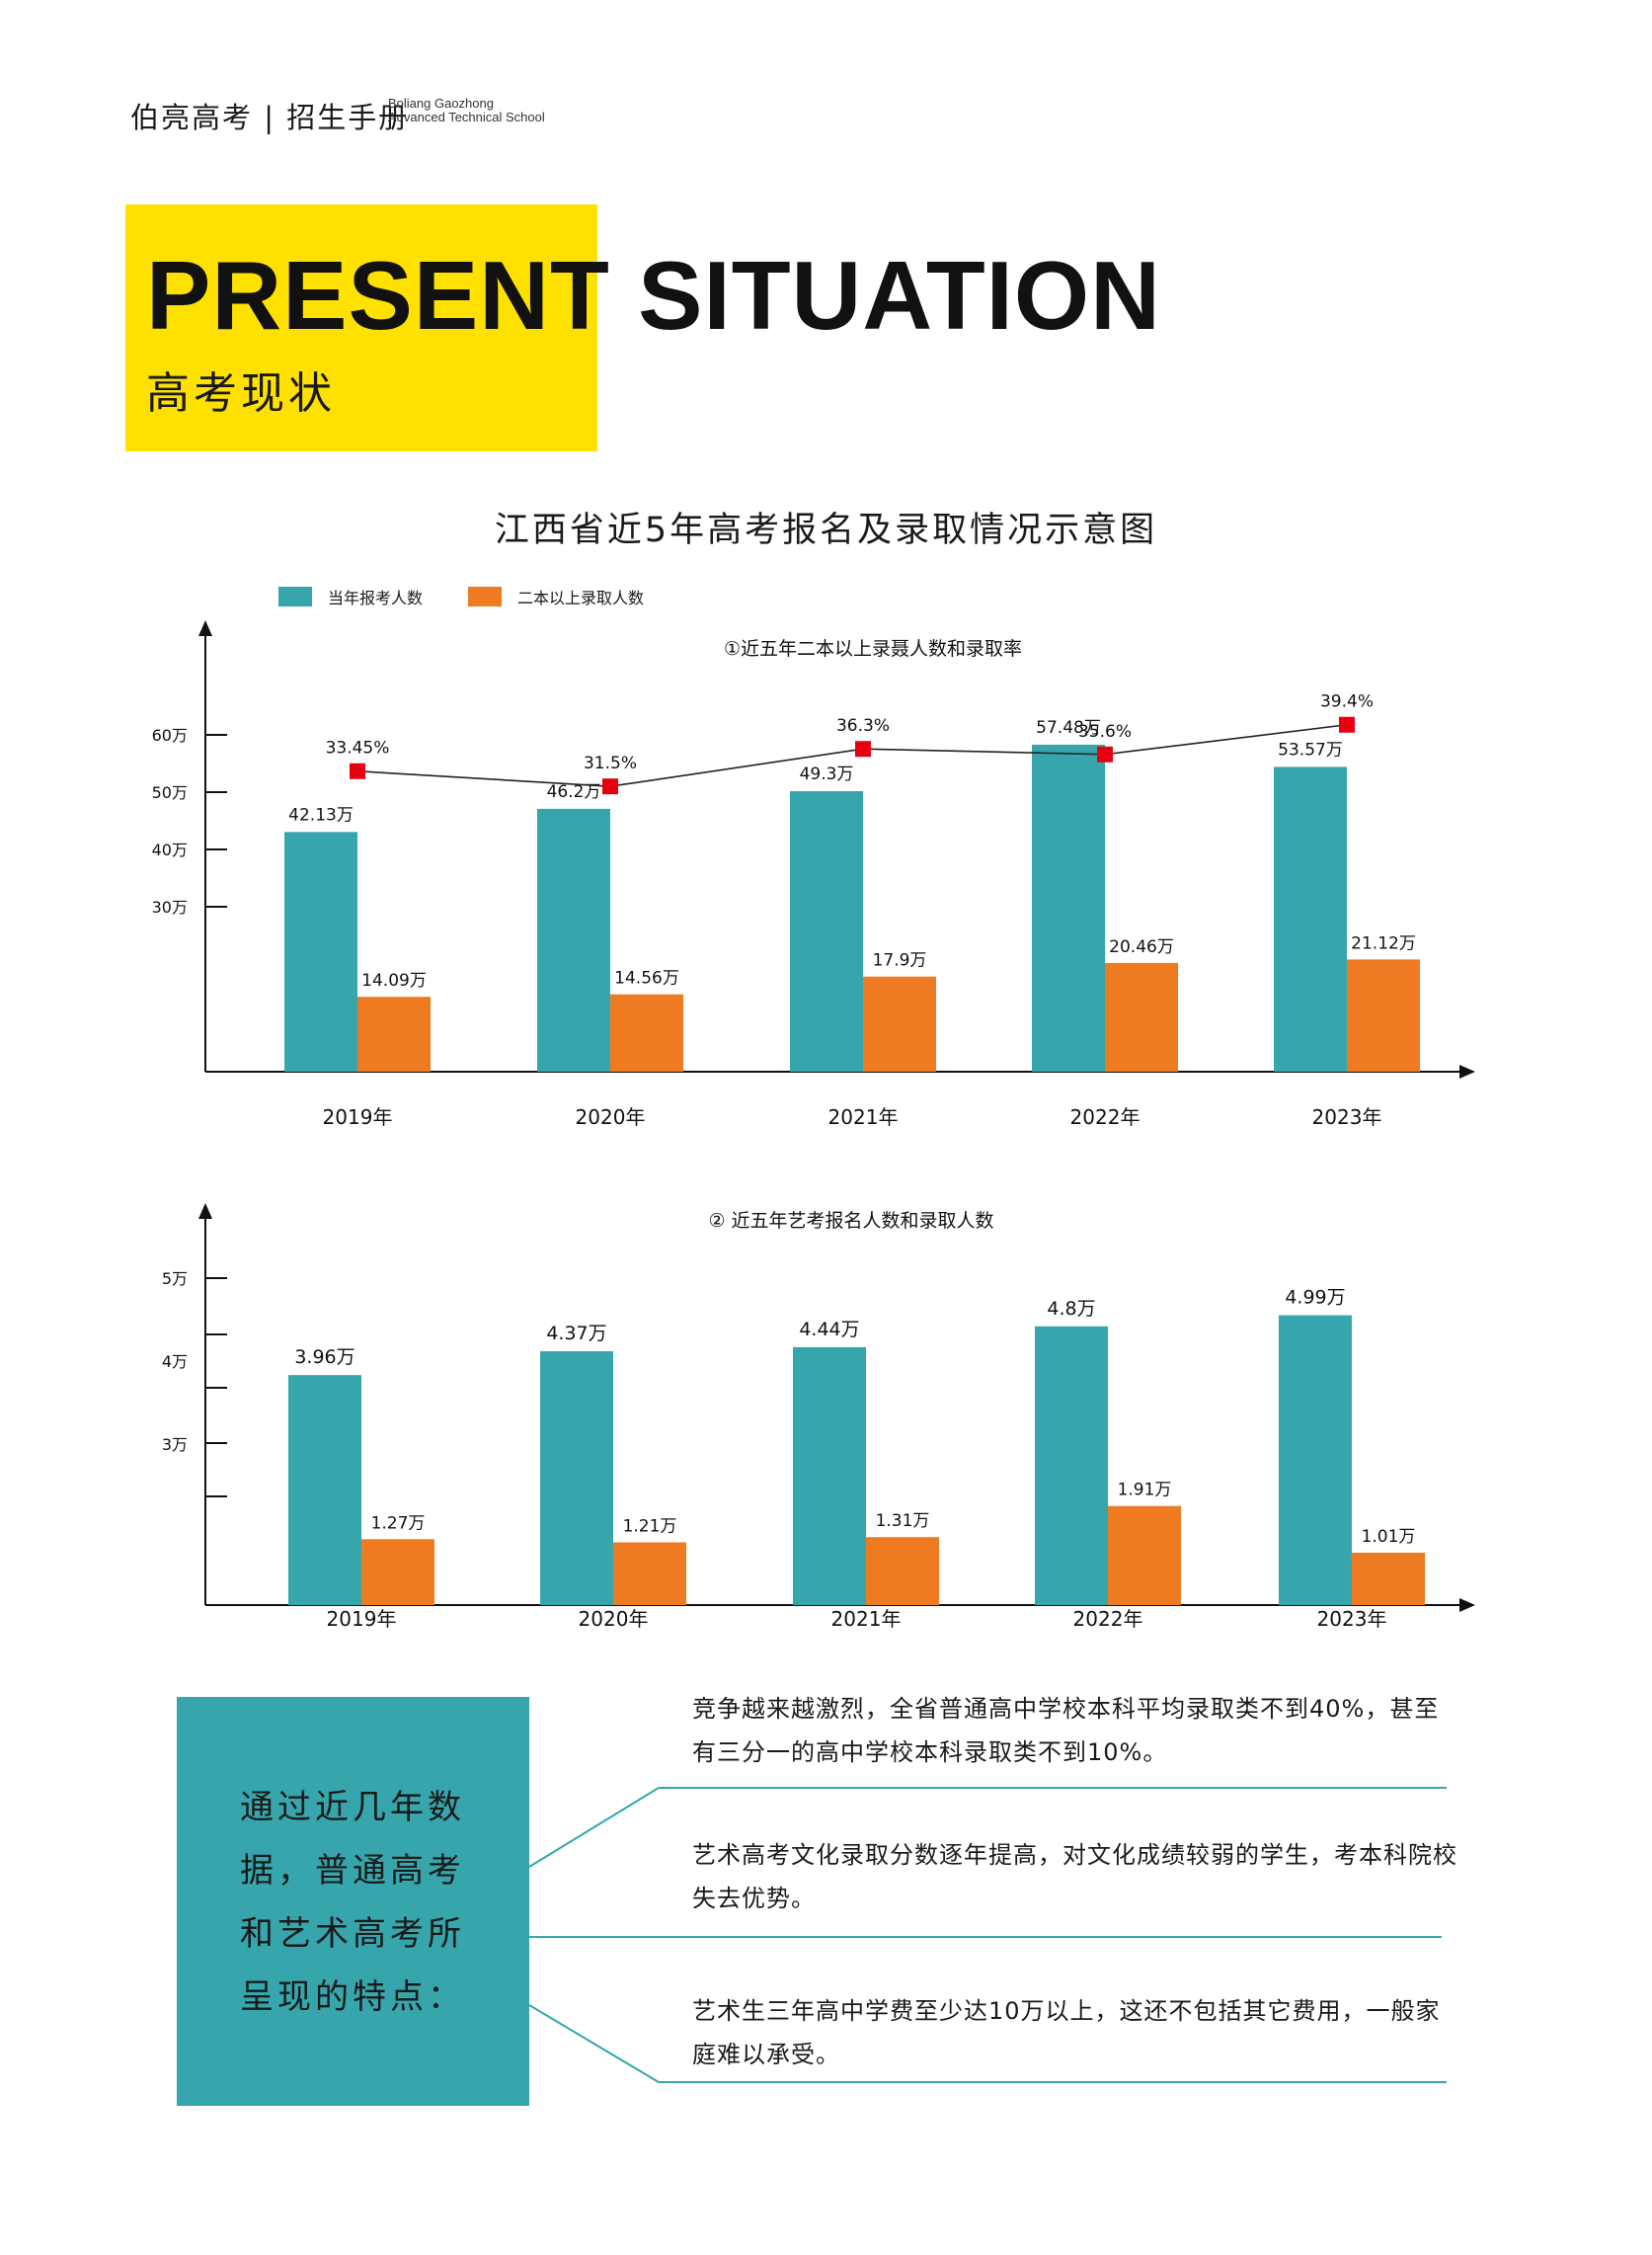 This screenshot has height=2255, width=1652. I want to click on legend-swatch-teal, so click(295, 596).